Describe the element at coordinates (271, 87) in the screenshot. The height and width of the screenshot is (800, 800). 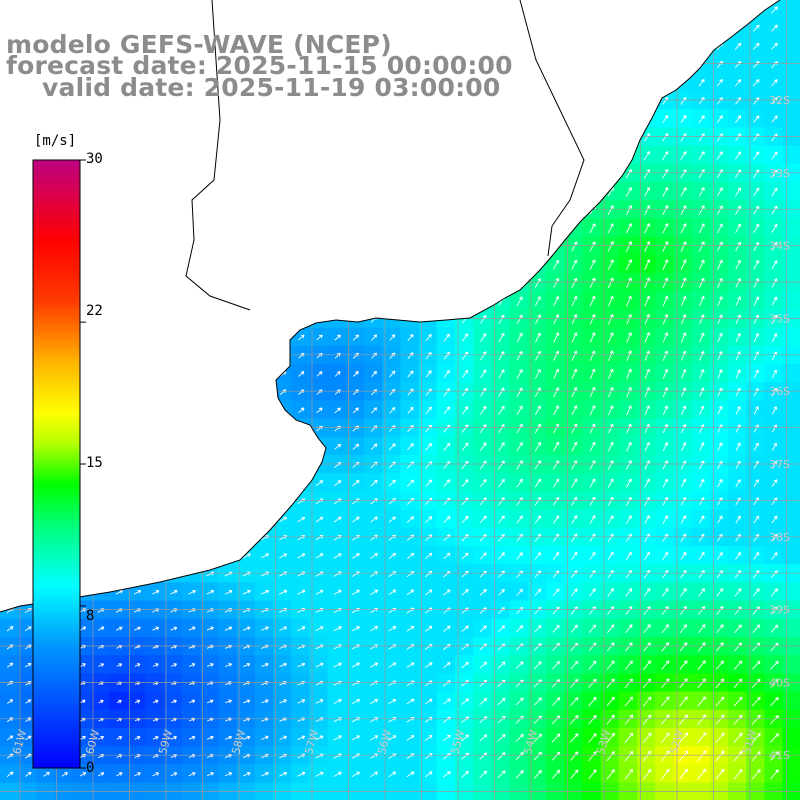
I see `valid-date: valid date: 2025-11-19 03:00:00` at that location.